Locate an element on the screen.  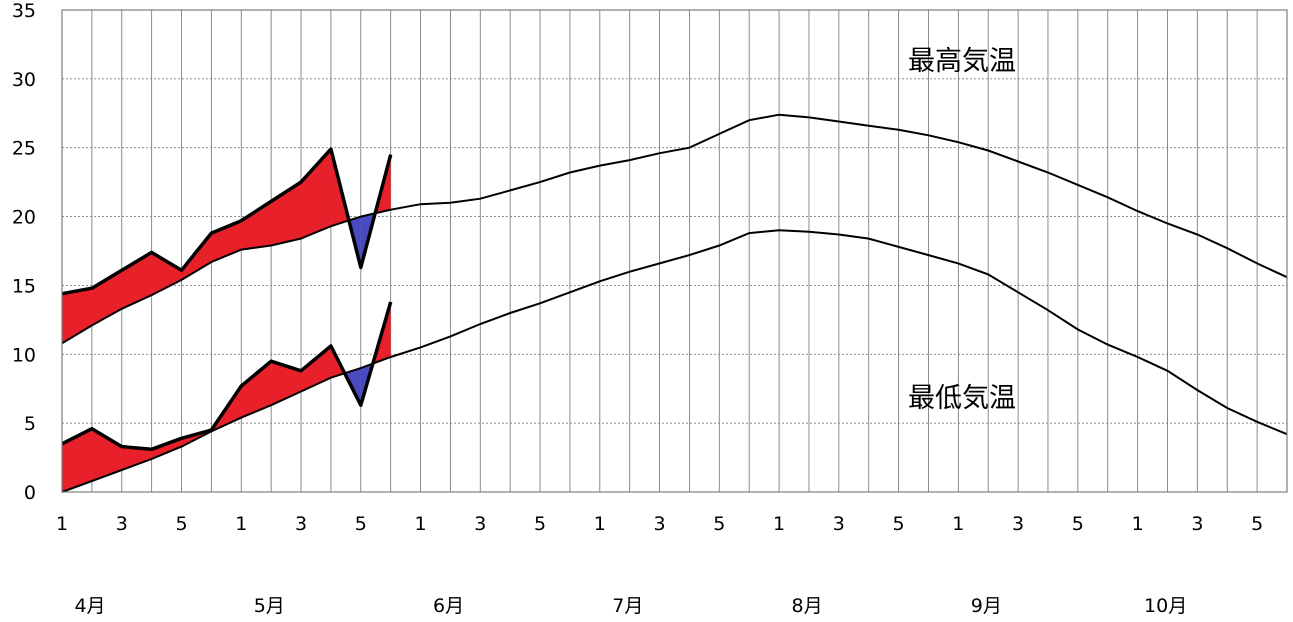
max-temp-label: 最高気温 is located at coordinates (962, 61).